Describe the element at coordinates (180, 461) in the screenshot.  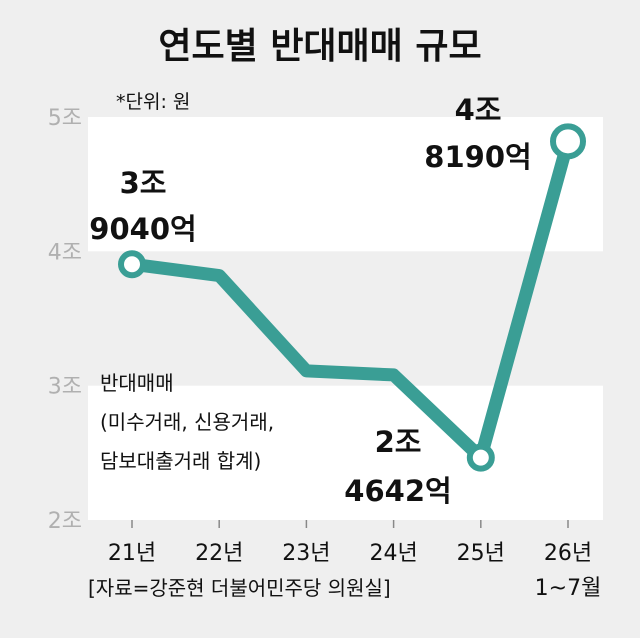
I see `series-note-line: 담보대출거래 합계)` at that location.